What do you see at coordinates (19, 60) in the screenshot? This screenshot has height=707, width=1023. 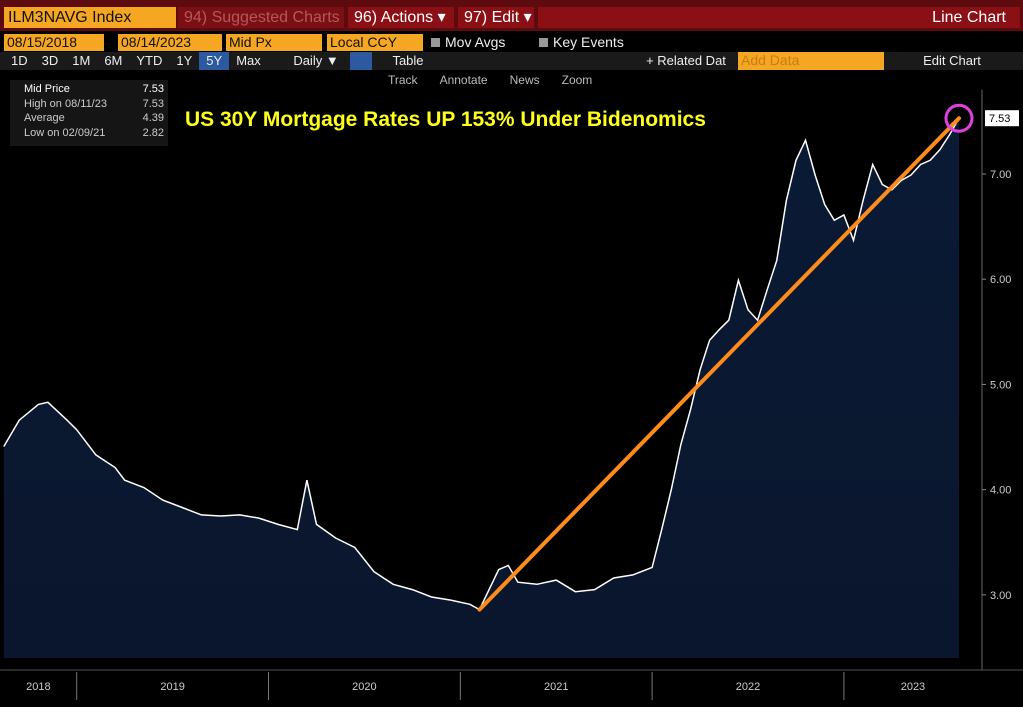 I see `period-button: 1D` at bounding box center [19, 60].